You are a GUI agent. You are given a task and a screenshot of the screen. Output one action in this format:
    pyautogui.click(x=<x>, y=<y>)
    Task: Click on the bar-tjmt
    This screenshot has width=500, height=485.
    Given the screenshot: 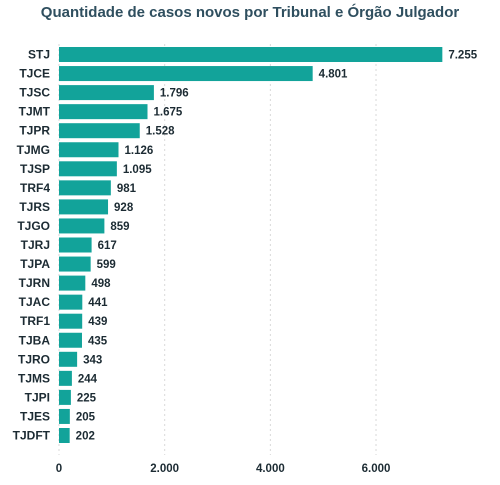 What is the action you would take?
    pyautogui.click(x=103, y=112)
    